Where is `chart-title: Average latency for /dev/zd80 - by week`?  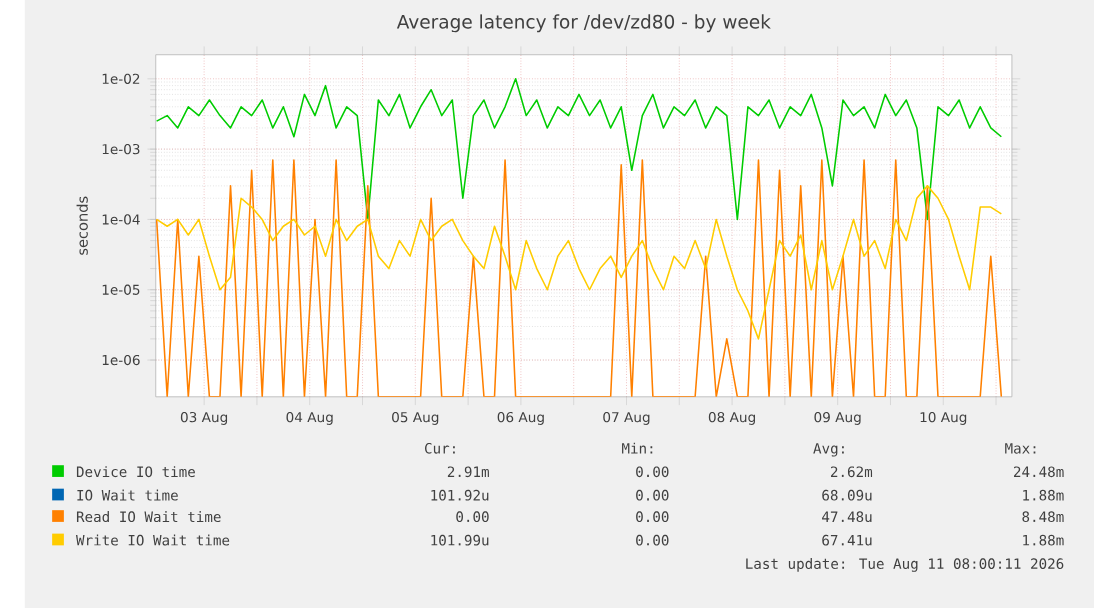
chart-title: Average latency for /dev/zd80 - by week is located at coordinates (583, 23).